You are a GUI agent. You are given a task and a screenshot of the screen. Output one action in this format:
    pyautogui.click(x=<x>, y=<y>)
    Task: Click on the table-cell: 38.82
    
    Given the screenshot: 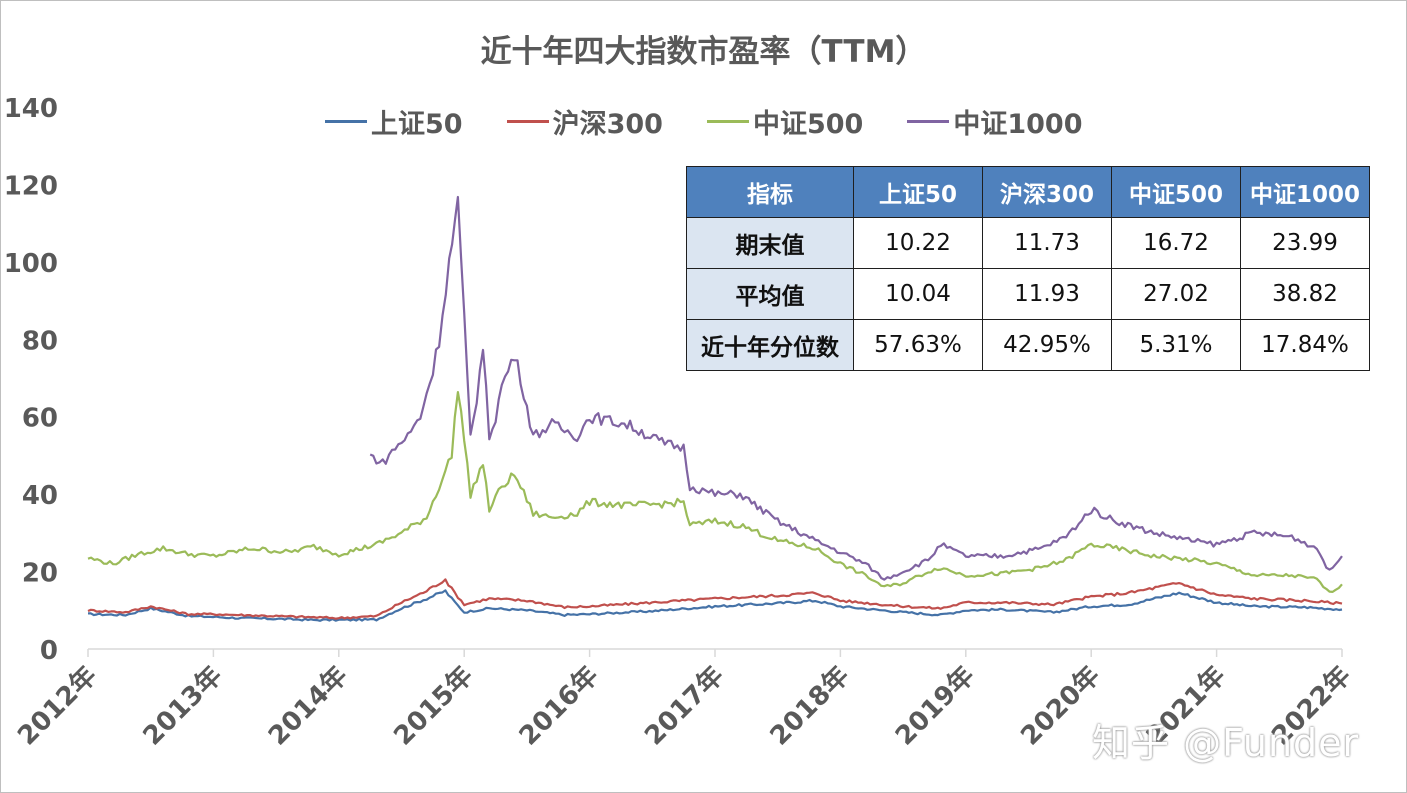 What is the action you would take?
    pyautogui.click(x=1305, y=294)
    